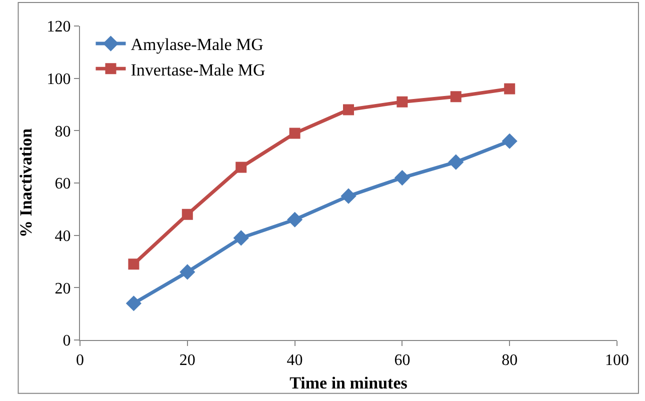 The image size is (645, 401). Describe the element at coordinates (58, 79) in the screenshot. I see `y-tick-label: 100` at that location.